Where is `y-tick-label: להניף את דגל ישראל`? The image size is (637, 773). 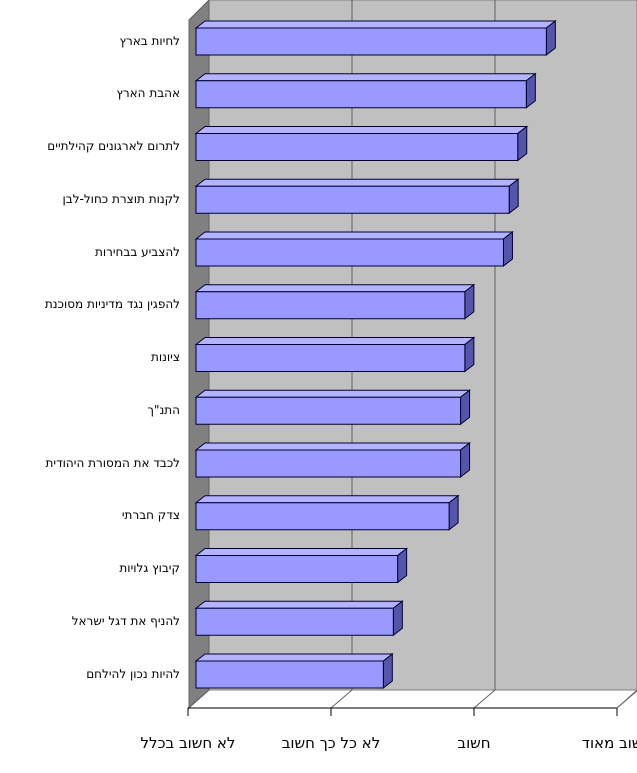 y-tick-label: להניף את דגל ישראל is located at coordinates (125, 620).